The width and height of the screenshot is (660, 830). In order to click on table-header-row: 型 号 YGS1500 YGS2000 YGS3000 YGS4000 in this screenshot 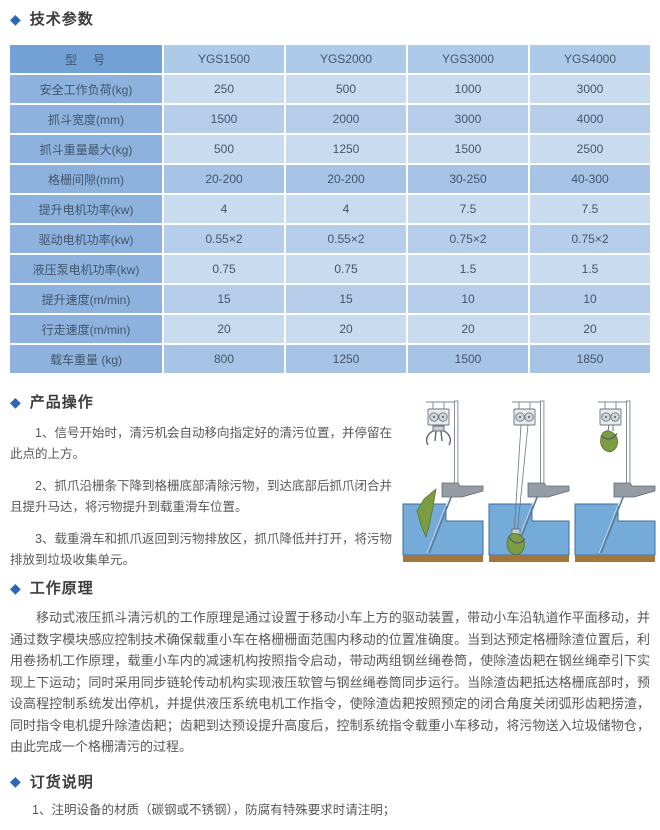, I will do `click(330, 59)`.